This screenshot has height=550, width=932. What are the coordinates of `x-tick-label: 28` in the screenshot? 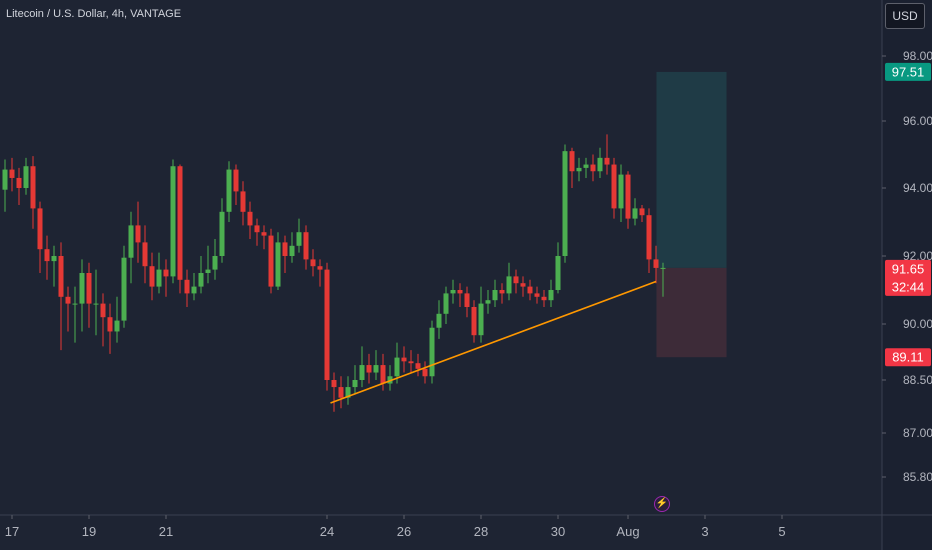 It's located at (481, 531).